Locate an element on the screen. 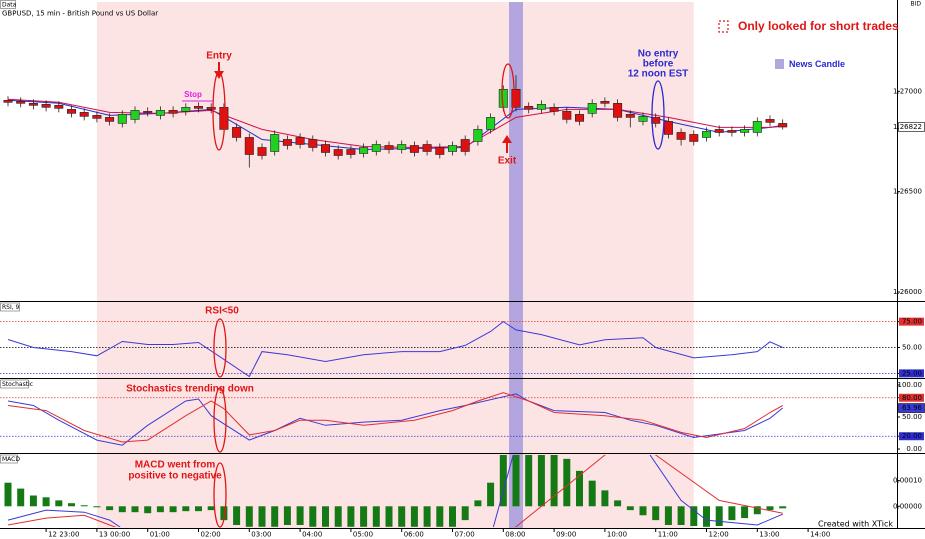  panel-title: RSI, 9 is located at coordinates (11, 307).